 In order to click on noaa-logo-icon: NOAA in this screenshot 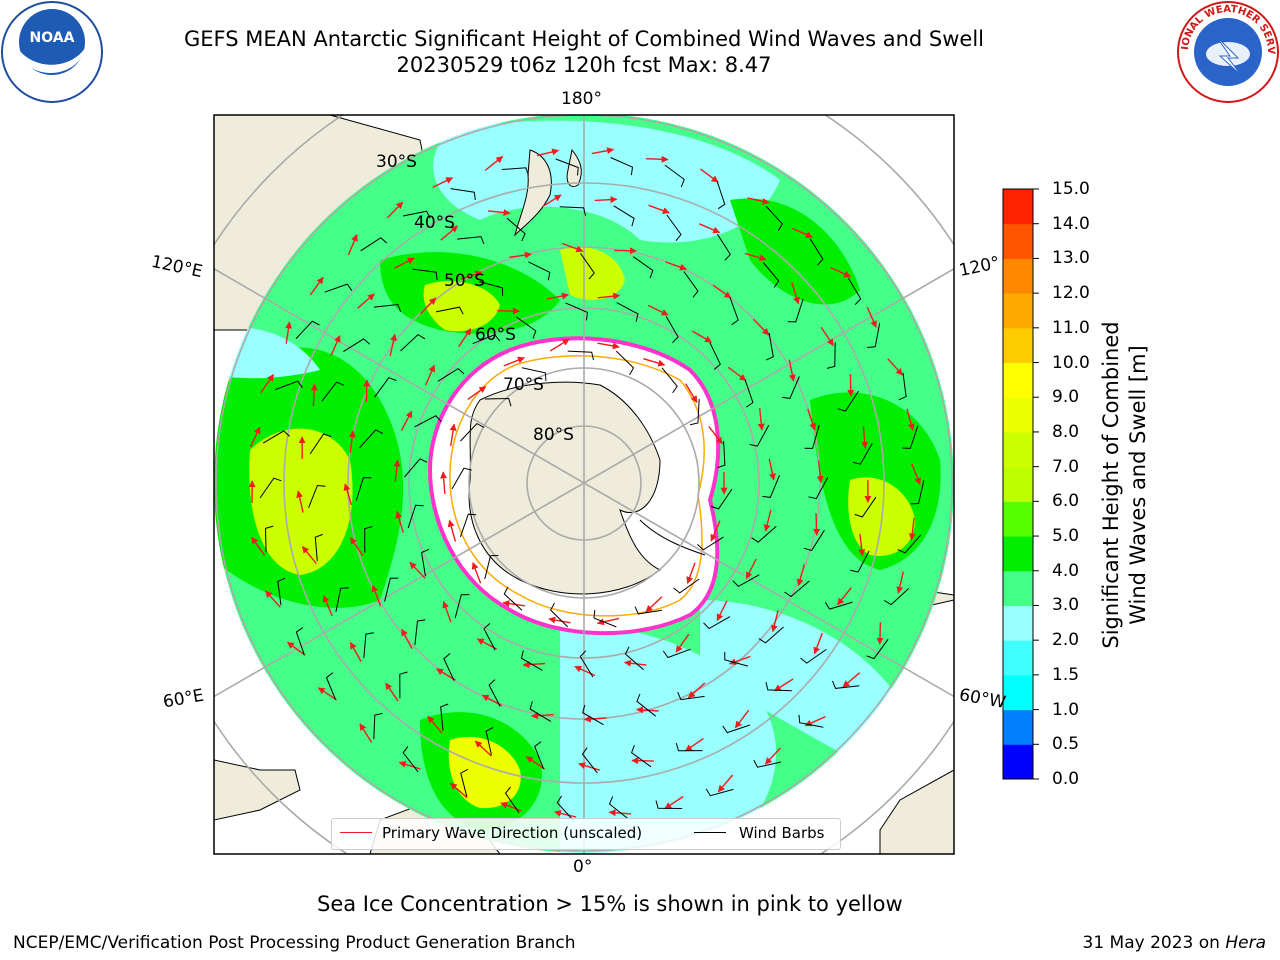, I will do `click(52, 52)`.